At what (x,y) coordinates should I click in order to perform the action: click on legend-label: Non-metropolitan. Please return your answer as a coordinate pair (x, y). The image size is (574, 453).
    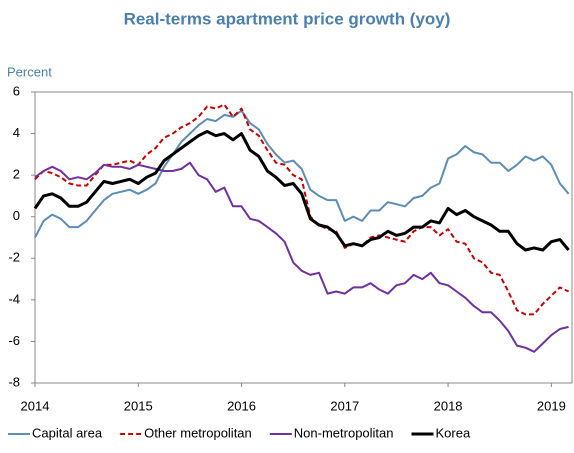
    Looking at the image, I should click on (344, 432).